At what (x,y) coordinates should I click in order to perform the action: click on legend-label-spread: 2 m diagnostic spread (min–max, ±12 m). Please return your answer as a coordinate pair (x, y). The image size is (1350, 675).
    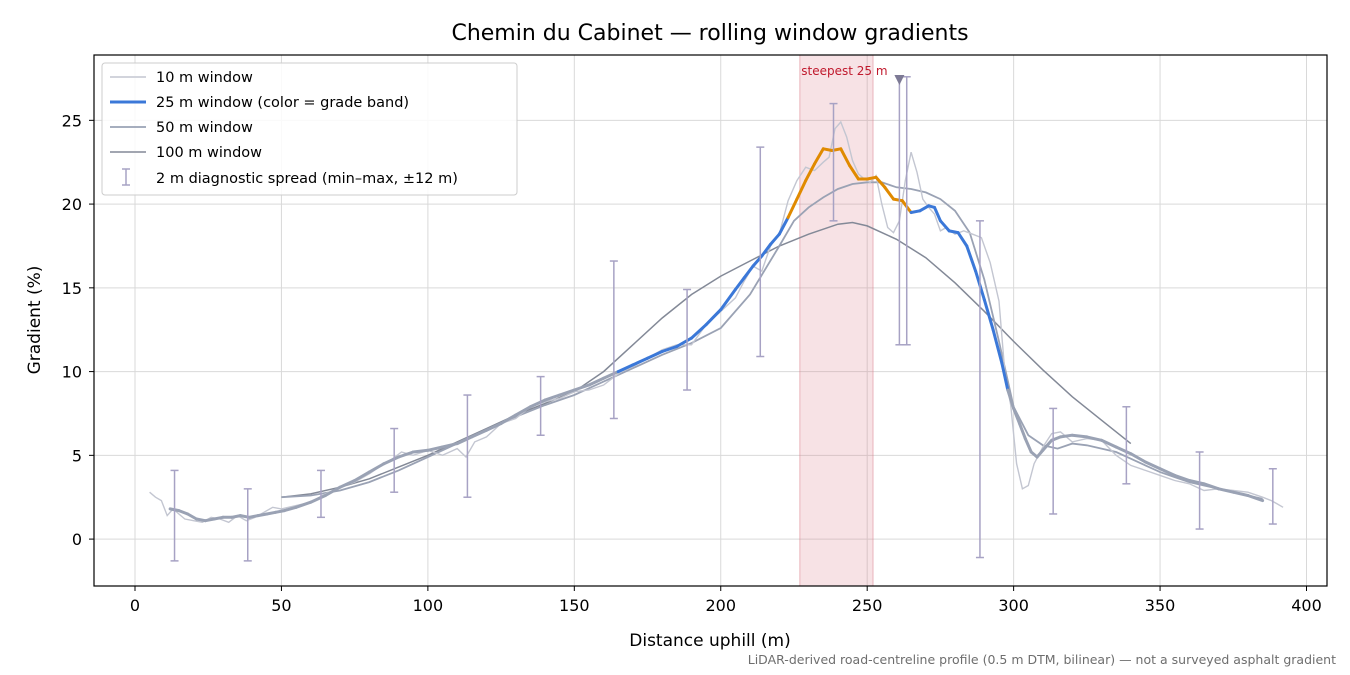
    Looking at the image, I should click on (307, 179).